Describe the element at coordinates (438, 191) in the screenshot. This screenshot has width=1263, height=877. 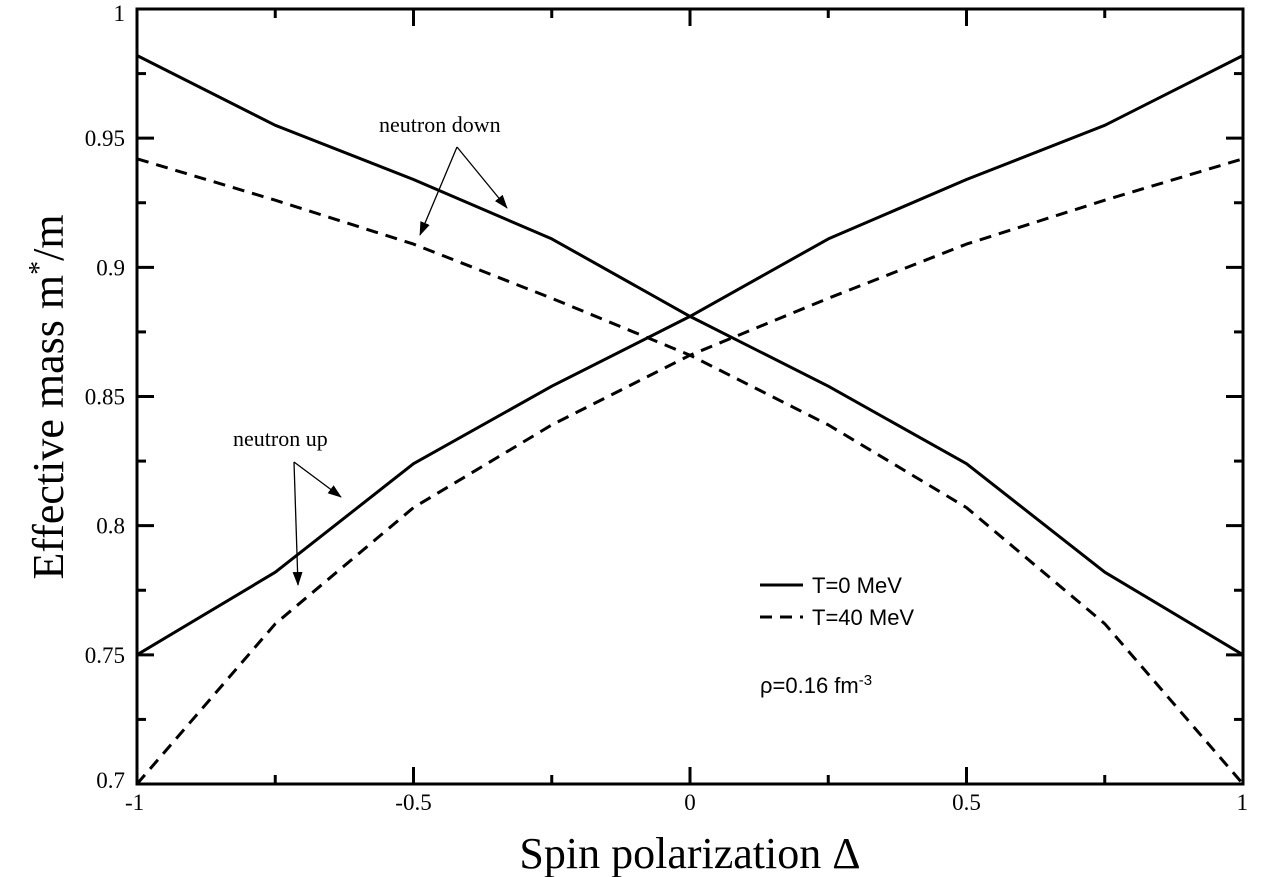
I see `arrow-neutron-down-left` at that location.